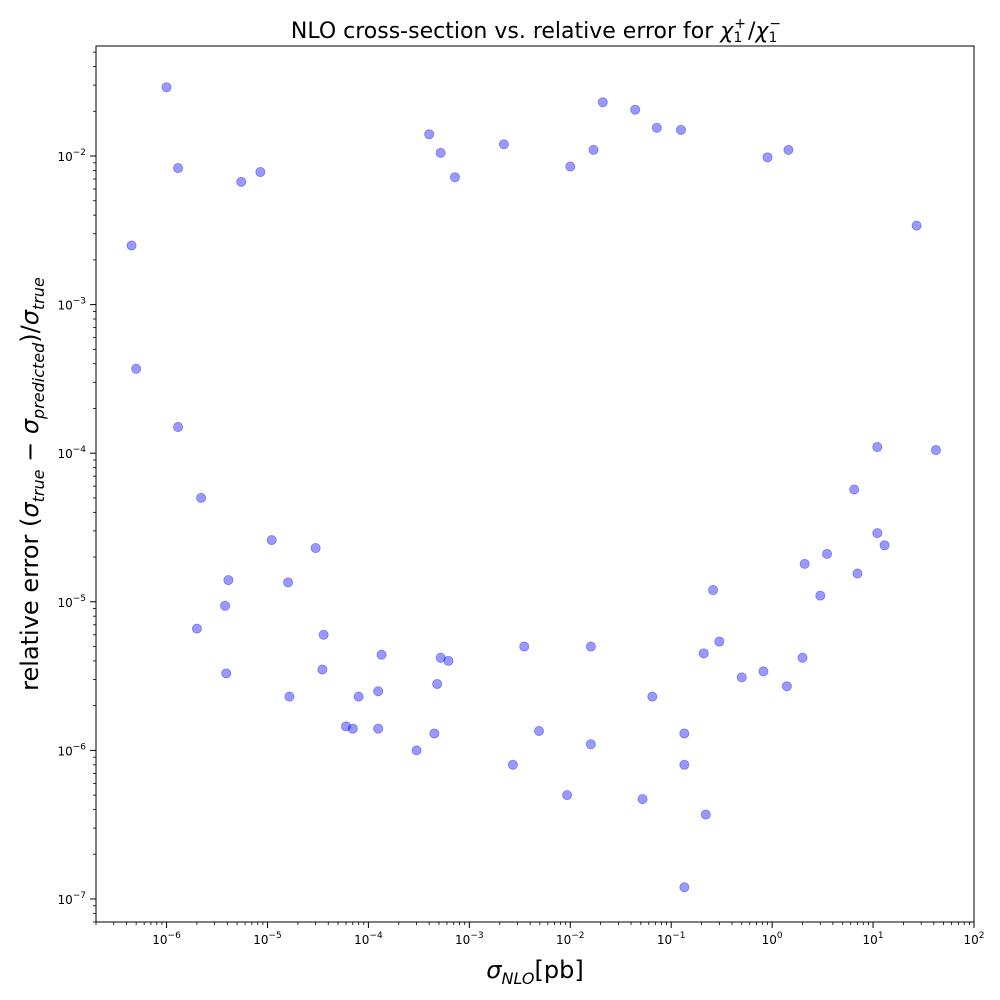  I want to click on x-tick-label: 10², so click(973, 939).